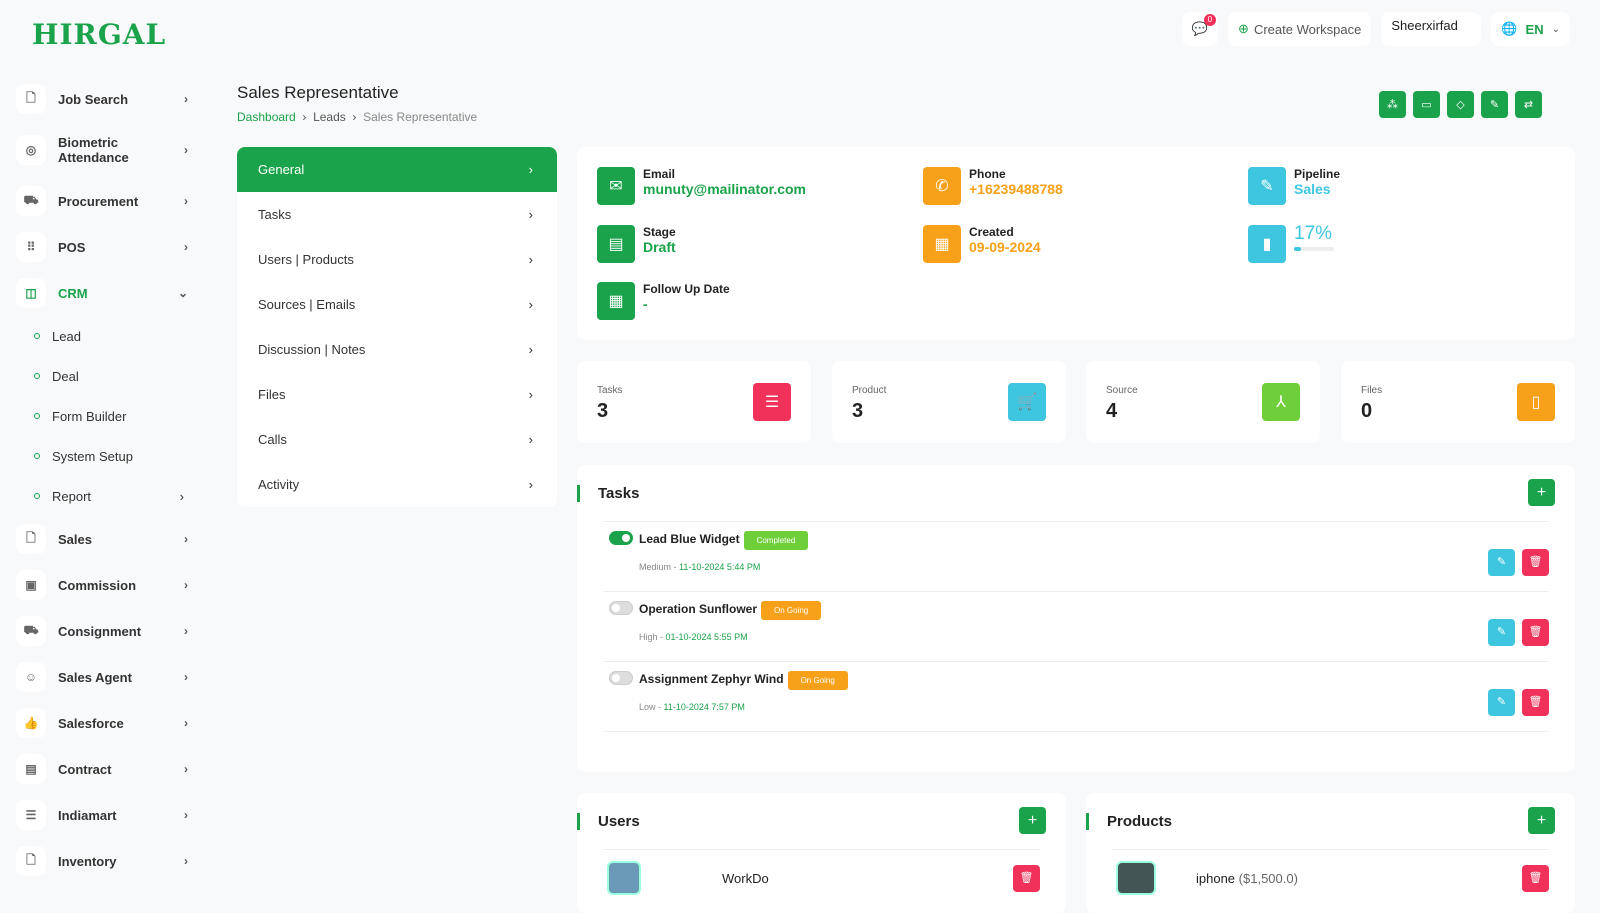 This screenshot has width=1600, height=913. I want to click on share-nodes-icon: ⁂, so click(1392, 105).